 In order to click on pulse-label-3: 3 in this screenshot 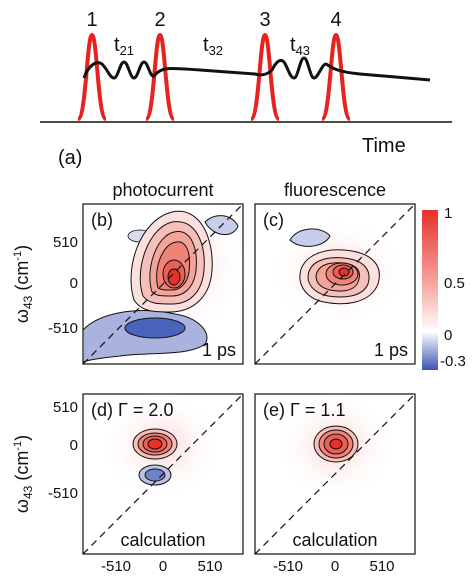, I will do `click(264, 20)`.